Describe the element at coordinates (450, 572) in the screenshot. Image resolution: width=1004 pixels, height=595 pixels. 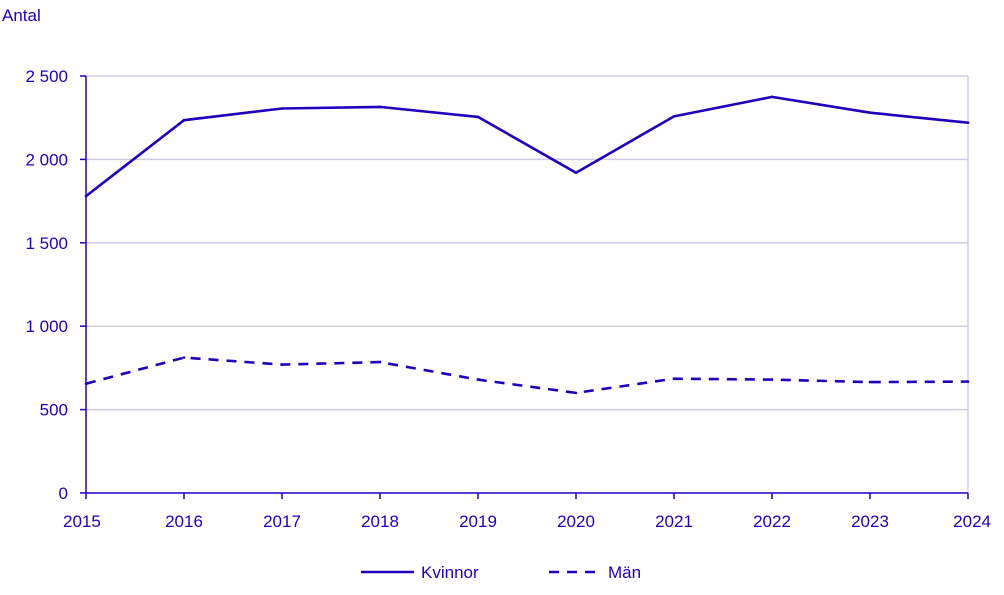
I see `legend-label: Kvinnor` at that location.